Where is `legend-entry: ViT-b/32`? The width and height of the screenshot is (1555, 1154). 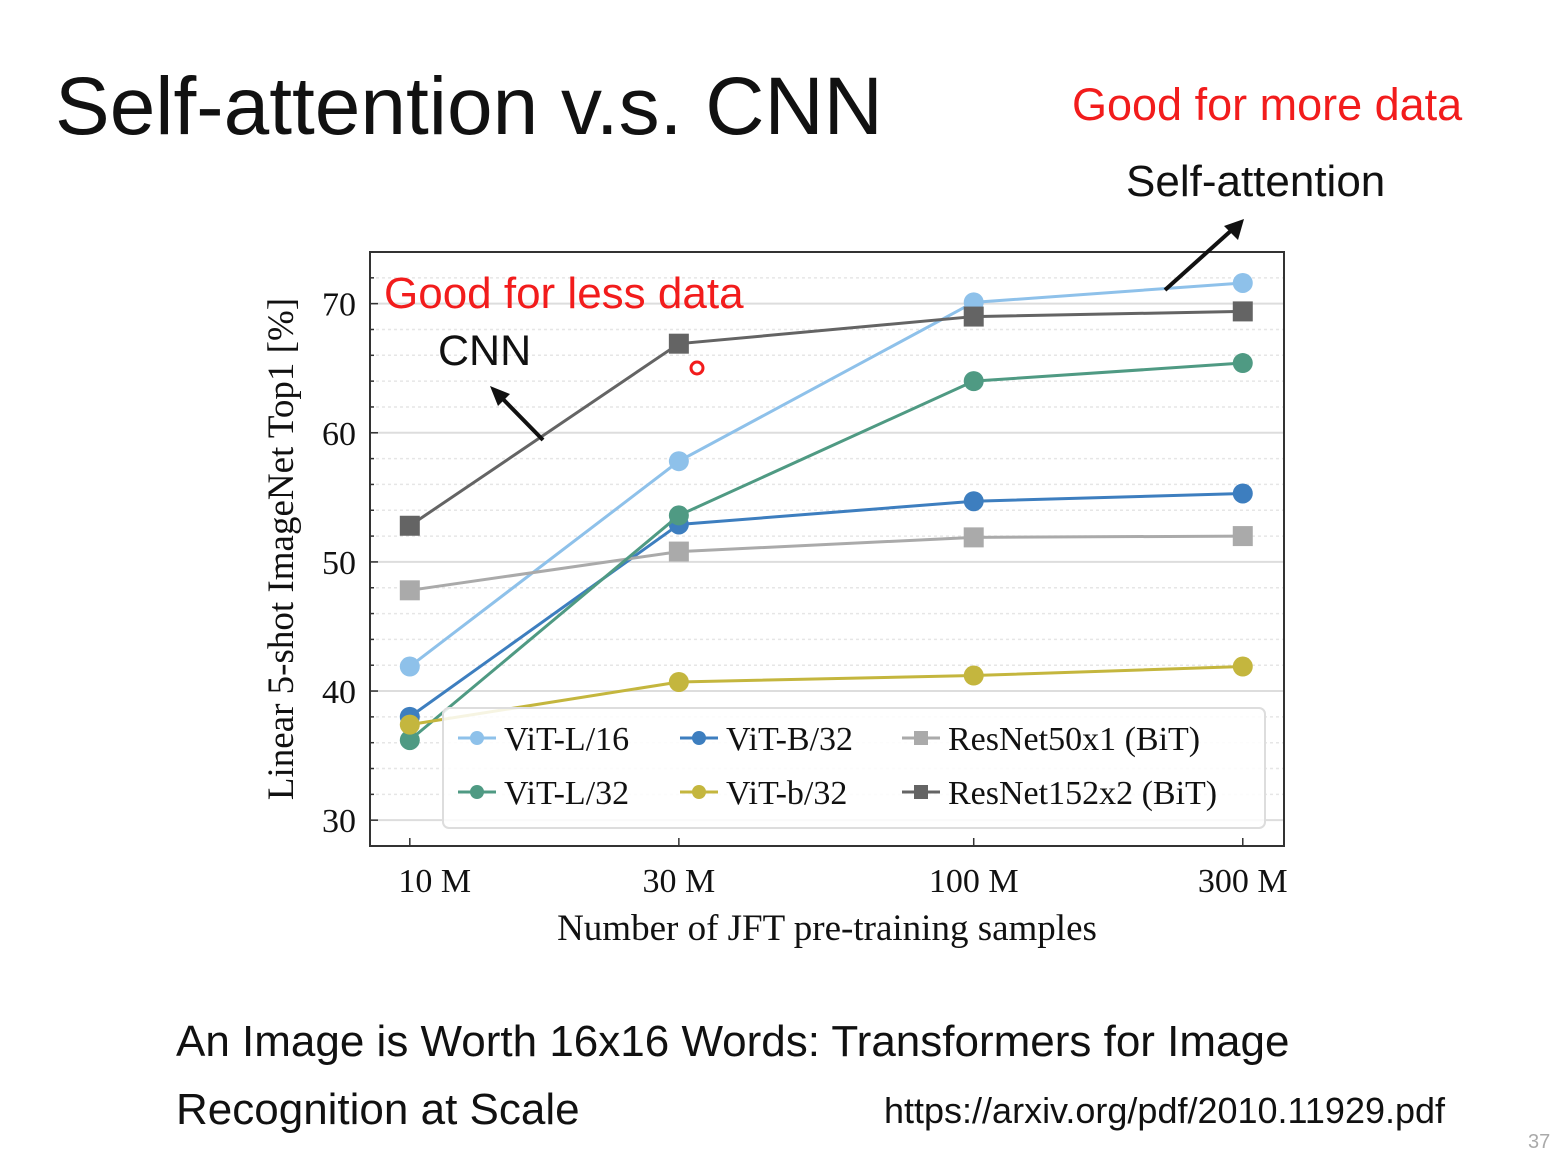
legend-entry: ViT-b/32 is located at coordinates (763, 793).